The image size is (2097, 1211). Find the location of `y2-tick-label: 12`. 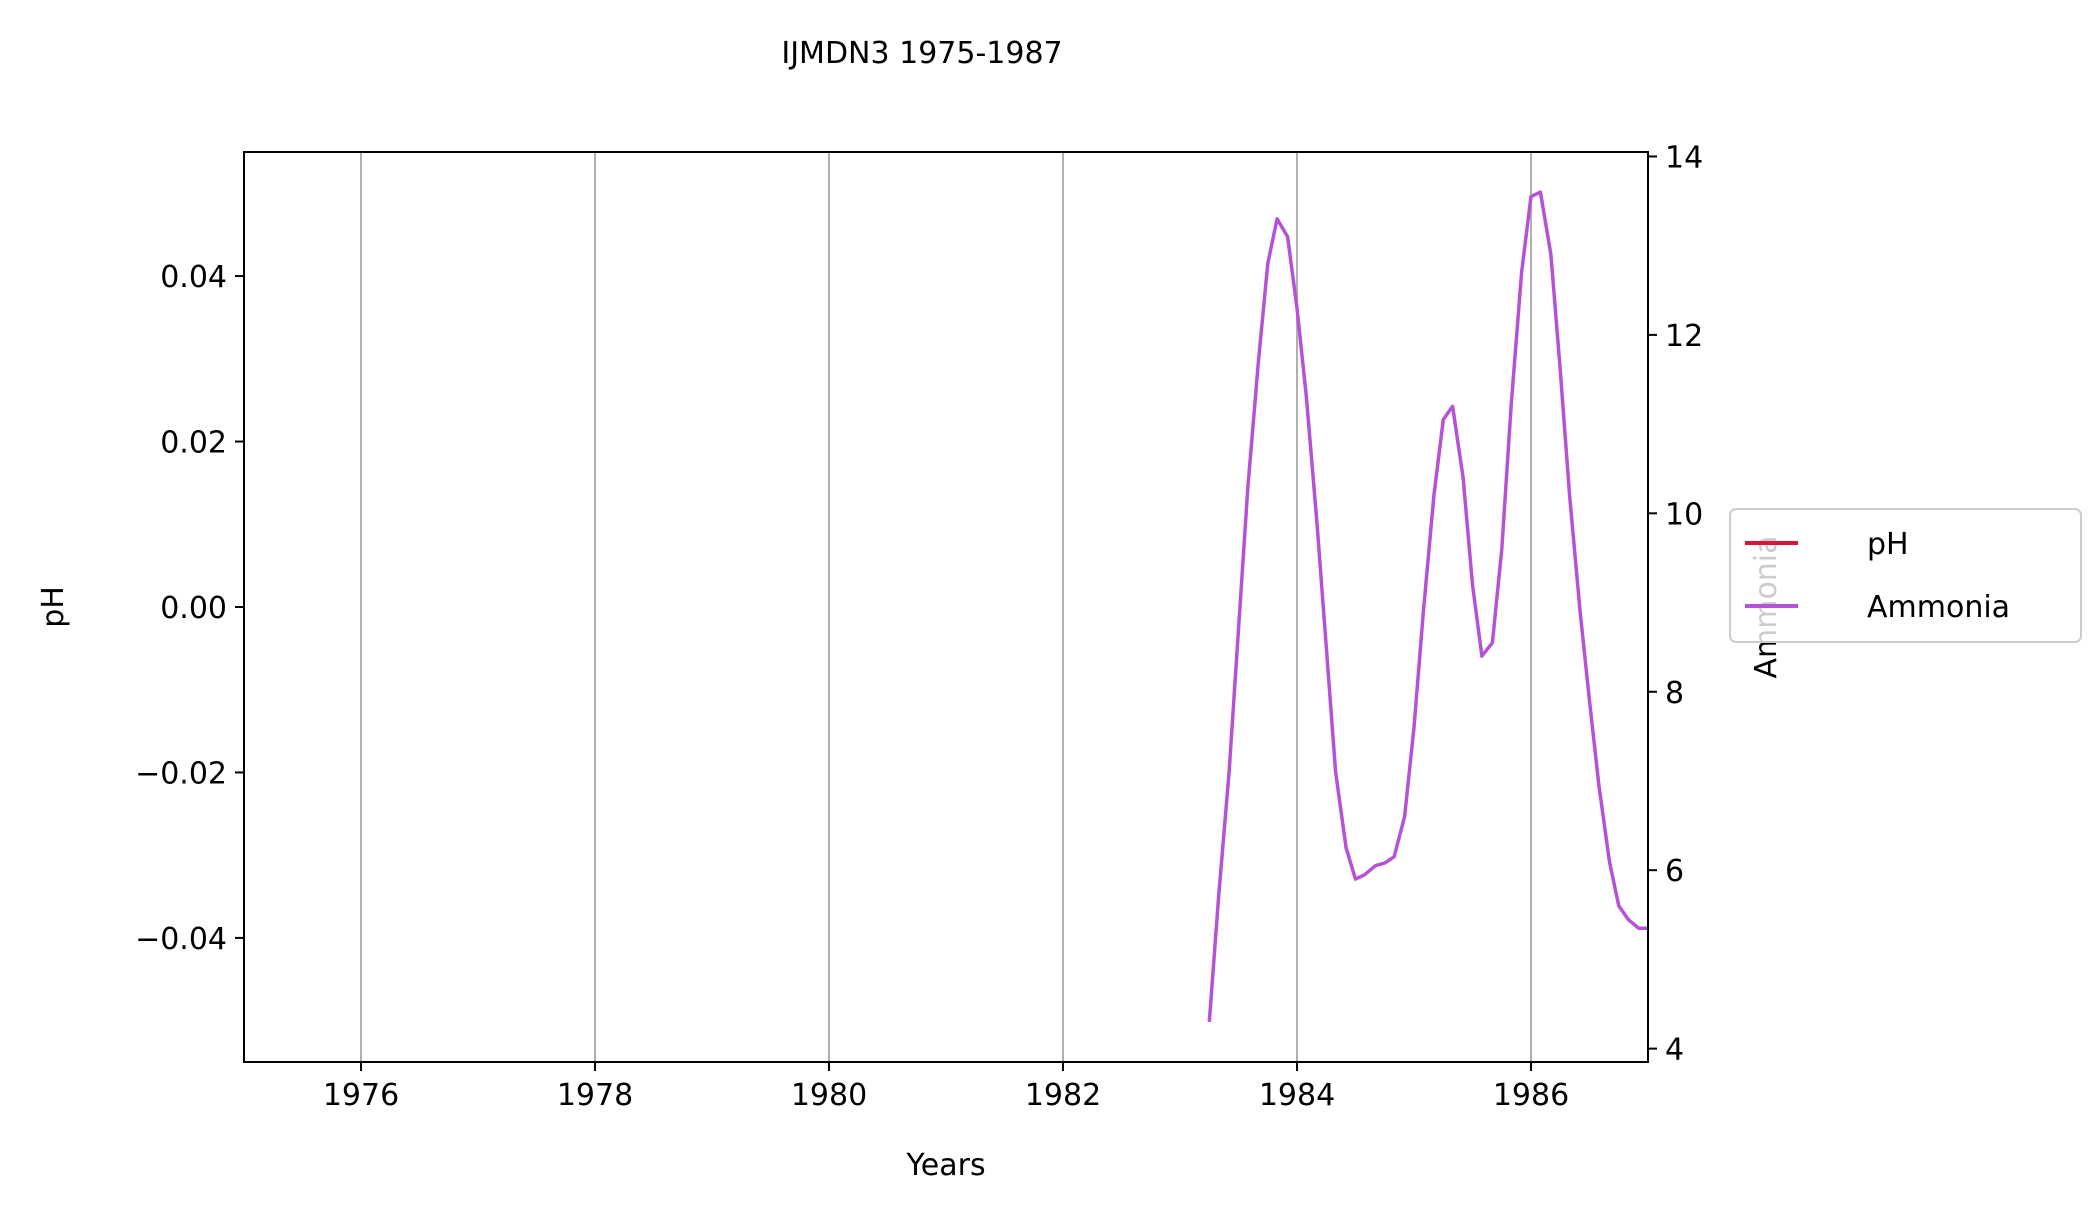

y2-tick-label: 12 is located at coordinates (1684, 336).